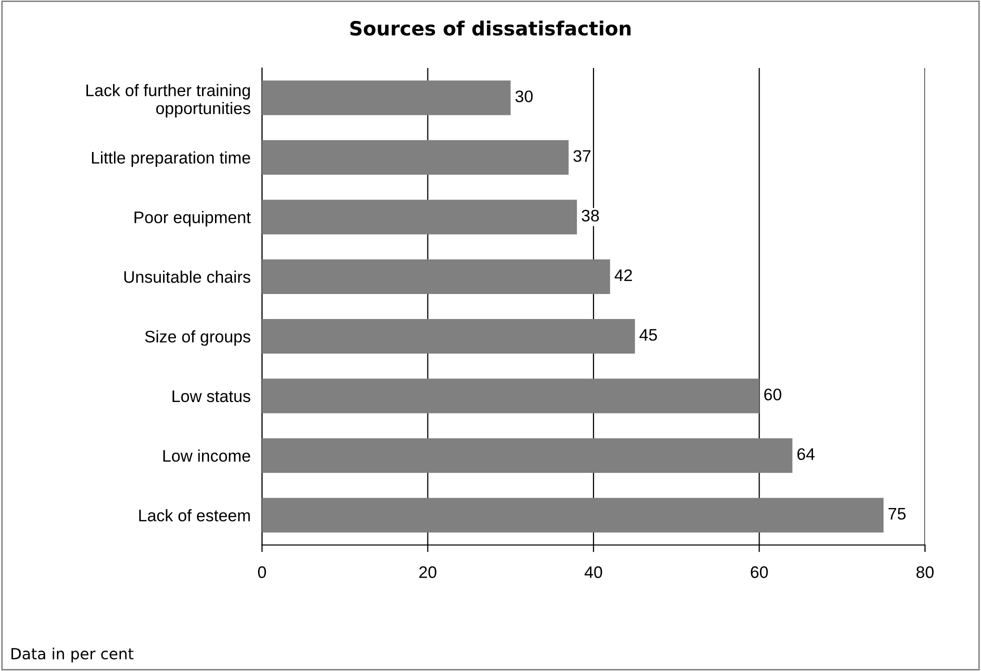  Describe the element at coordinates (171, 159) in the screenshot. I see `y-tick-label: Little preparation time` at that location.